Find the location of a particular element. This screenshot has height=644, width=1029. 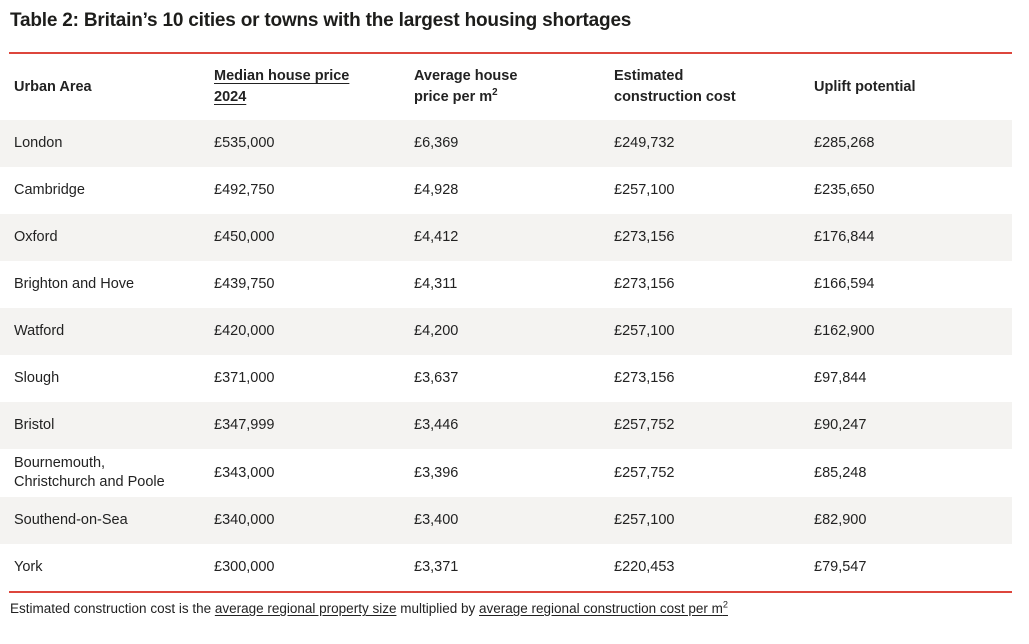

urban-area-cell: Cambridge is located at coordinates (49, 190).